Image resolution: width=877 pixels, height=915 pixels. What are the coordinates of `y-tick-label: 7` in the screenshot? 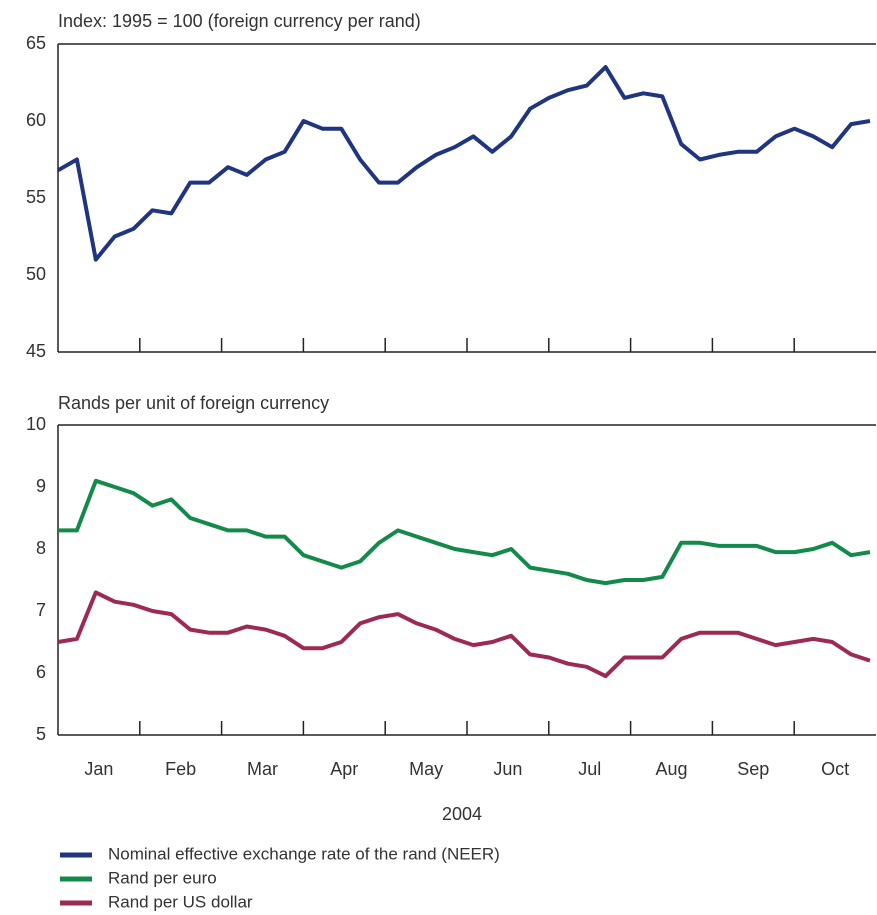 It's located at (41, 610).